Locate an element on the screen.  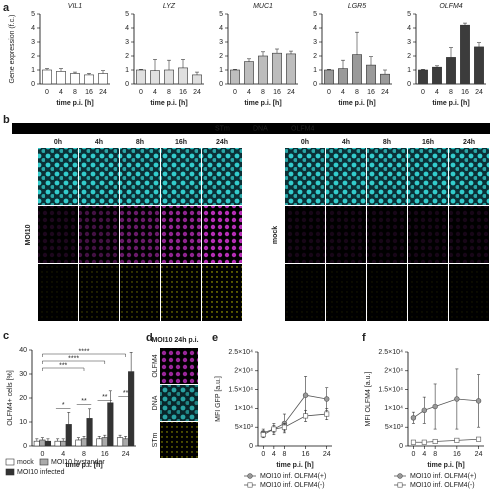
legend-label: MOI10 bystander is located at coordinates (78, 462).